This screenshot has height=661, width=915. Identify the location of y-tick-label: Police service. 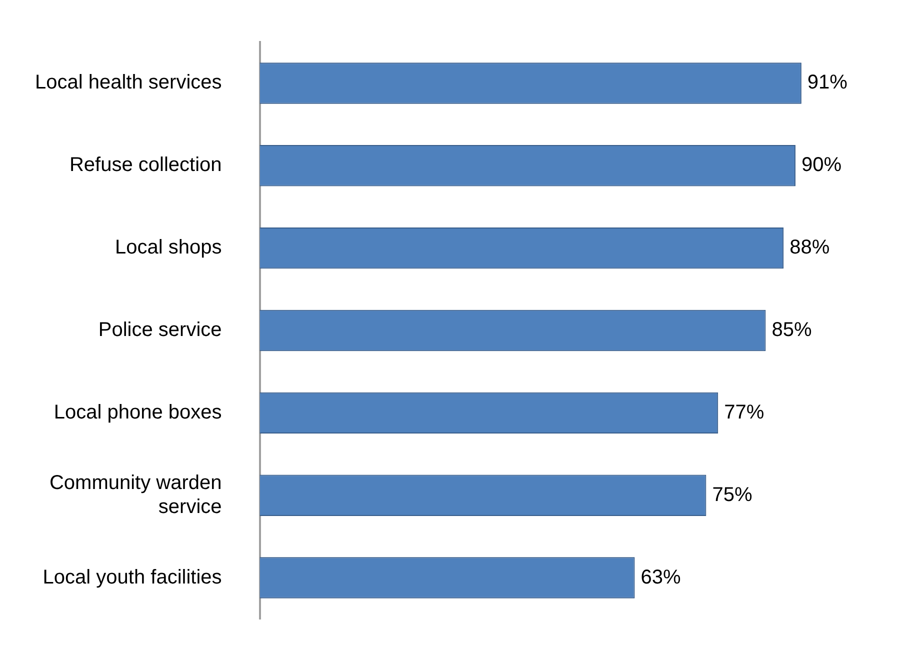
(160, 330).